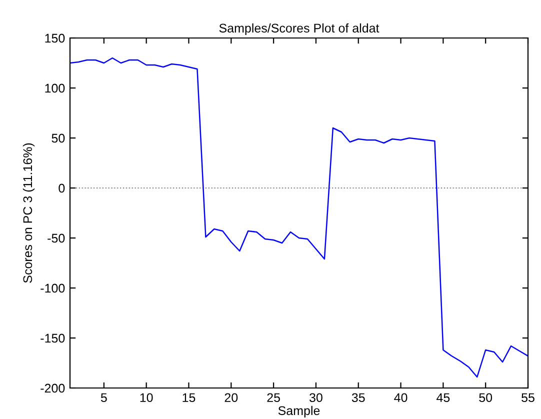 Image resolution: width=541 pixels, height=419 pixels. Describe the element at coordinates (485, 397) in the screenshot. I see `x-tick-label: 50` at that location.